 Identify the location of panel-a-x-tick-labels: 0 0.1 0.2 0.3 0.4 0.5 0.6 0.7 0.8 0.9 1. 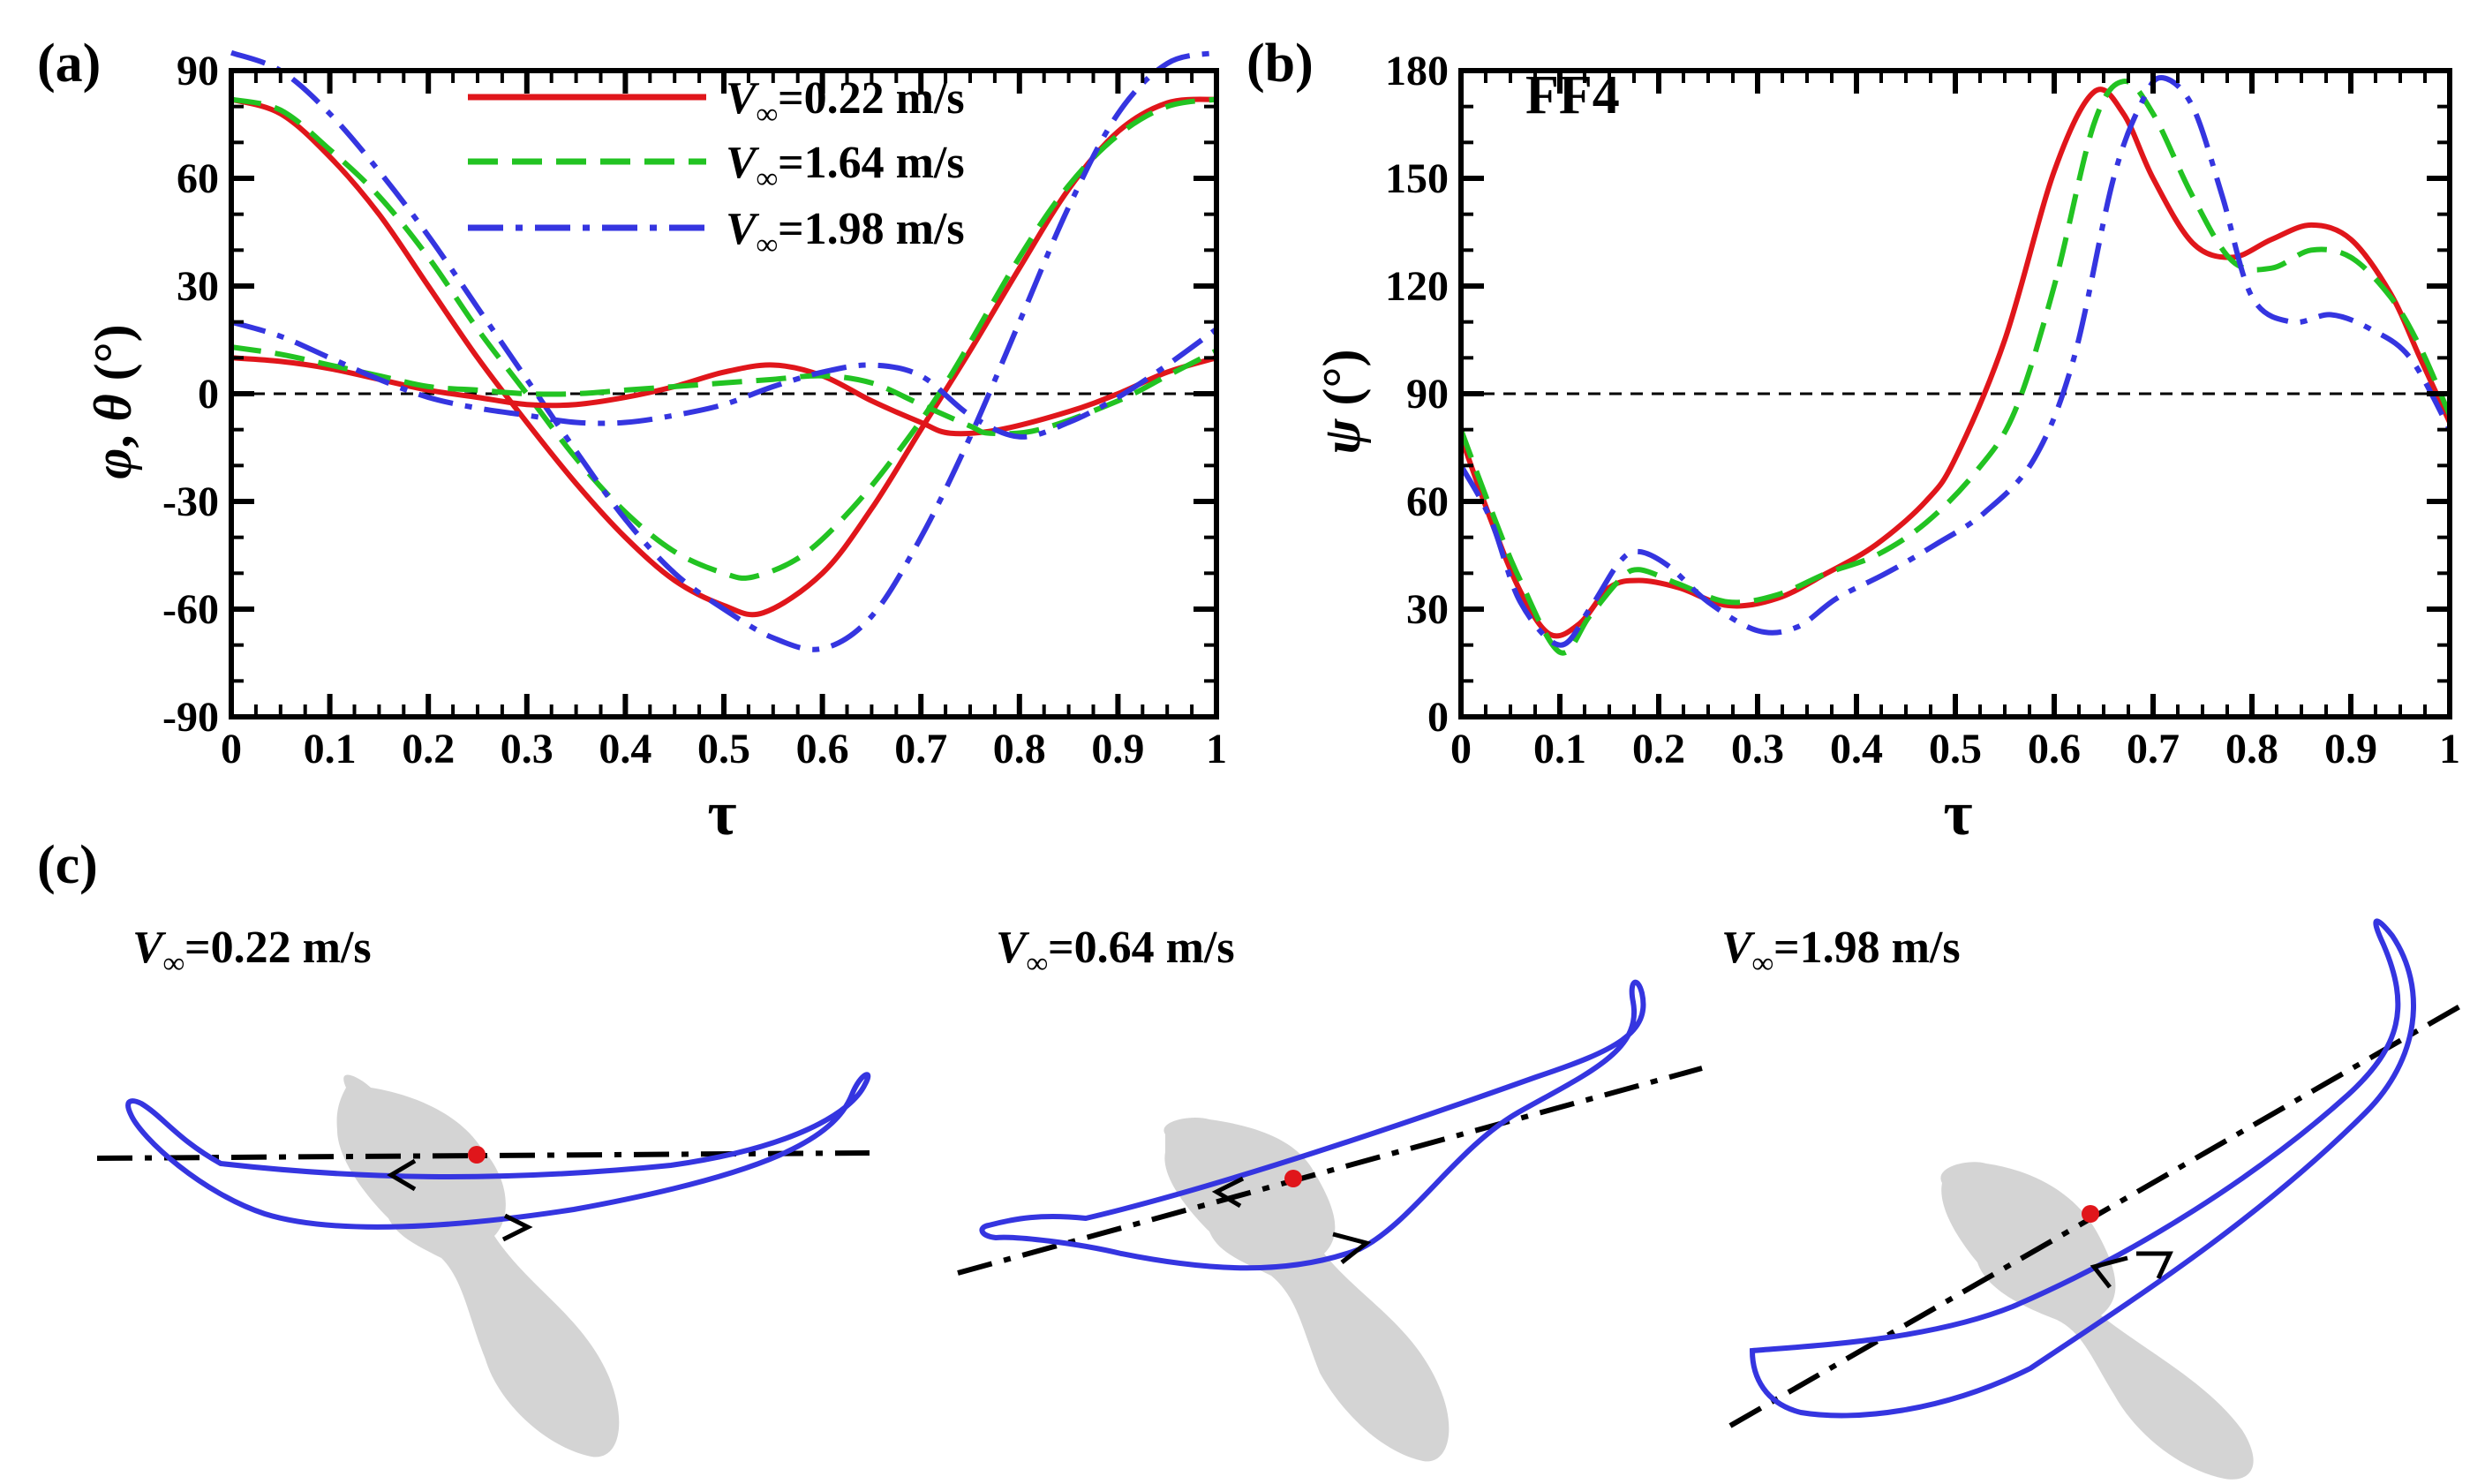
(724, 749).